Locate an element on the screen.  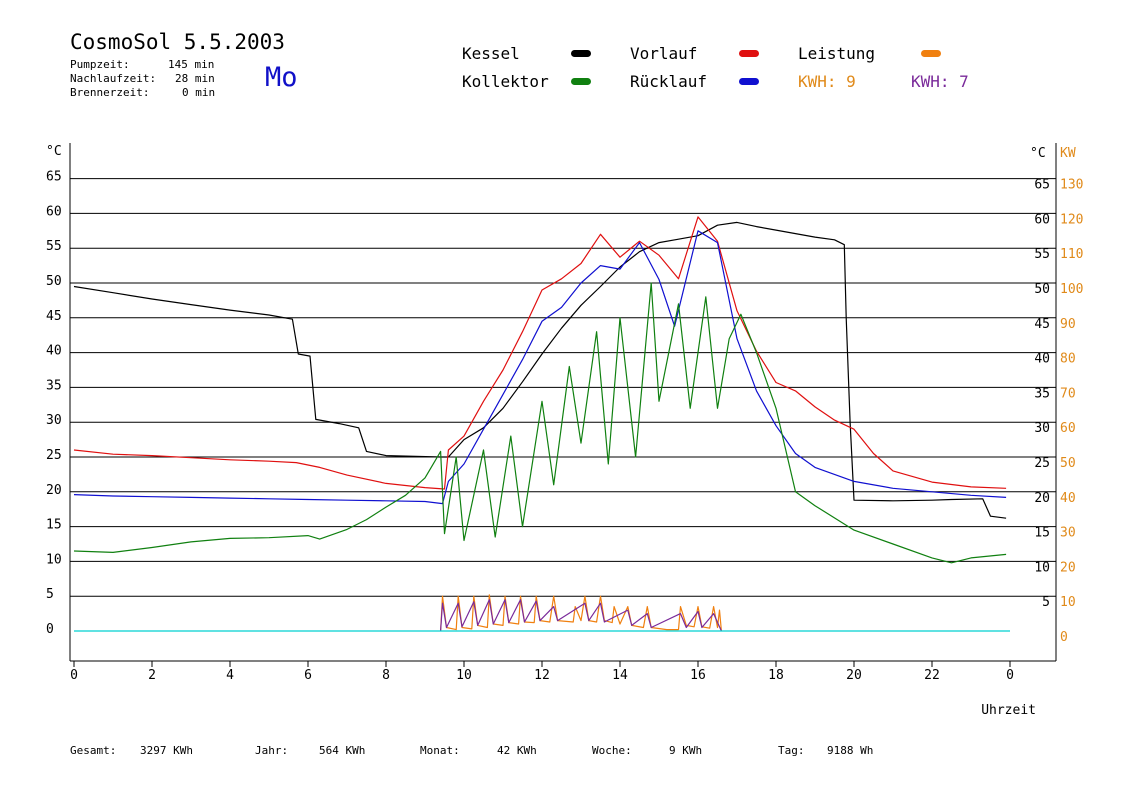
y-tick-left-15: 15 is located at coordinates (54, 525).